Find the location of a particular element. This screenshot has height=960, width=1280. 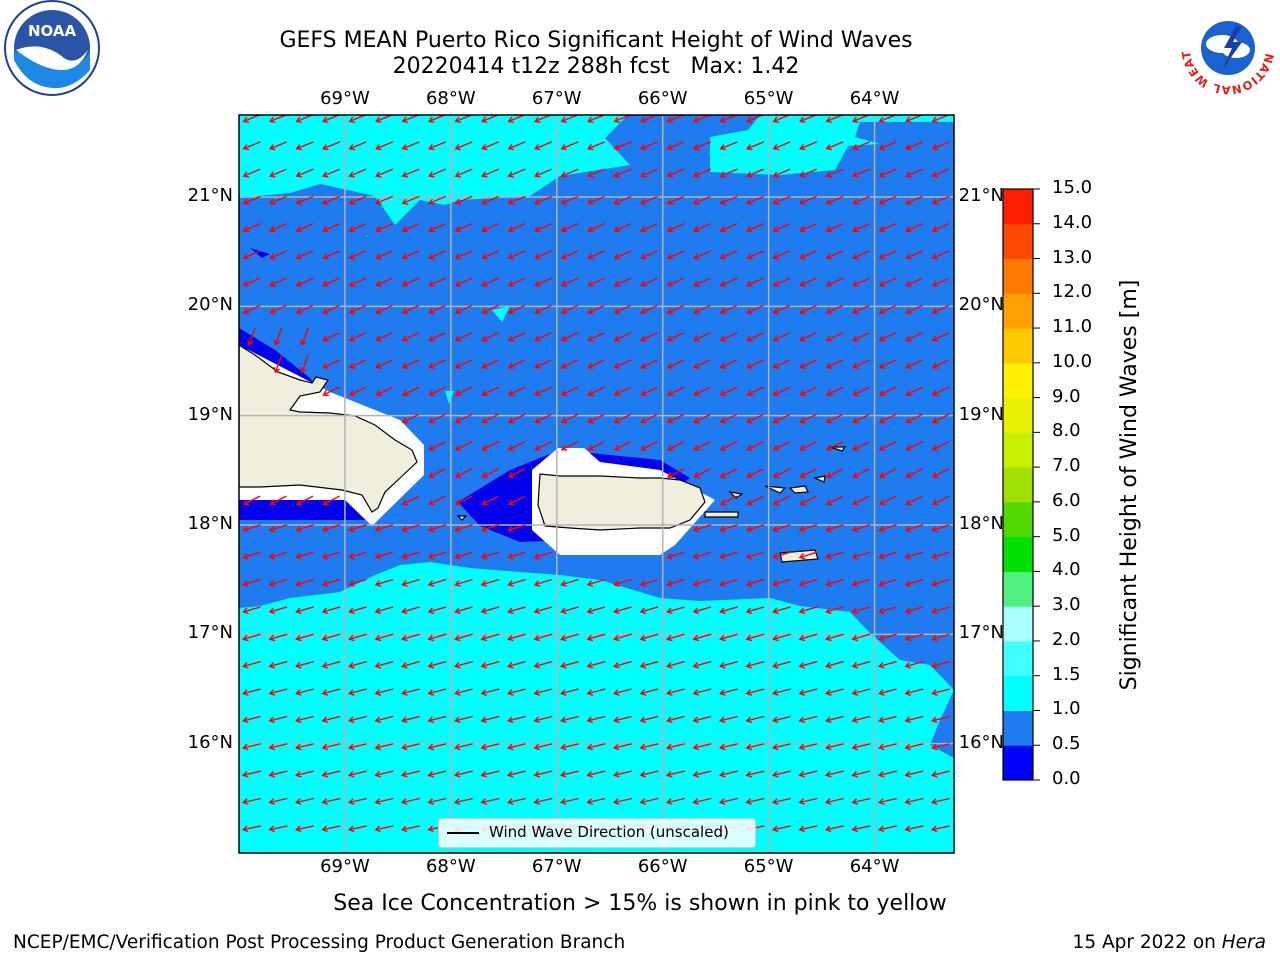

land-hispaniola is located at coordinates (328, 428).